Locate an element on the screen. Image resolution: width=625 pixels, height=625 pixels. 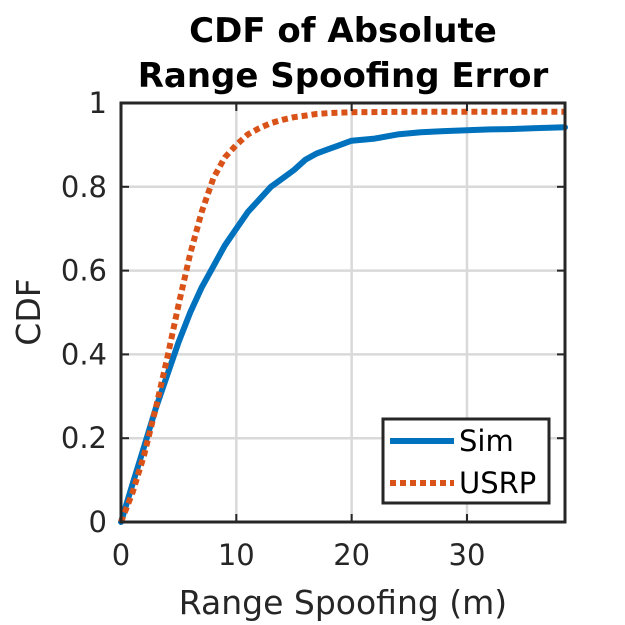
legend-box is located at coordinates (466, 461).